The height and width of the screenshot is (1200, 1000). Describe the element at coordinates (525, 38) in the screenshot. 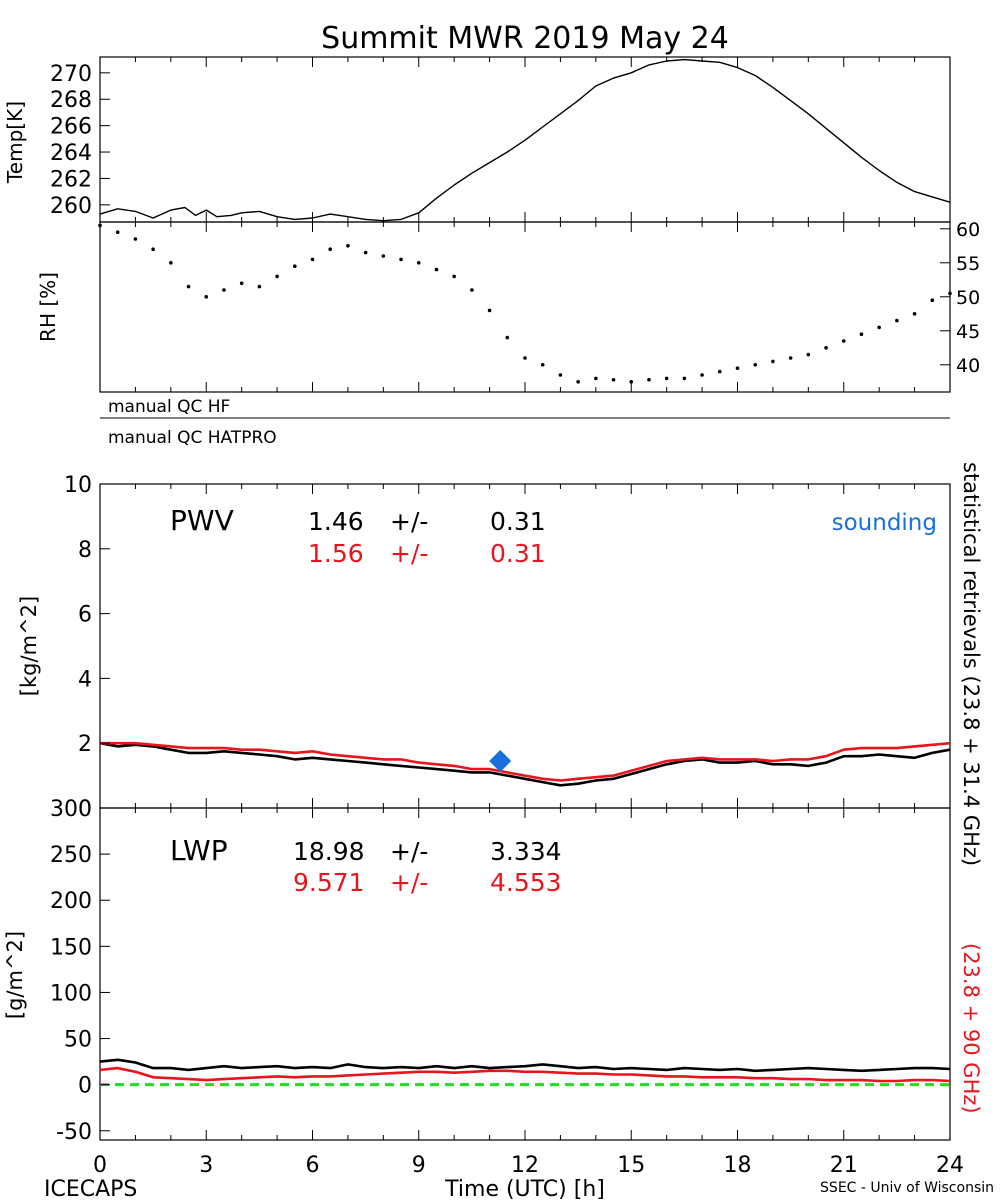

I see `figure-title: Summit MWR 2019 May 24` at that location.